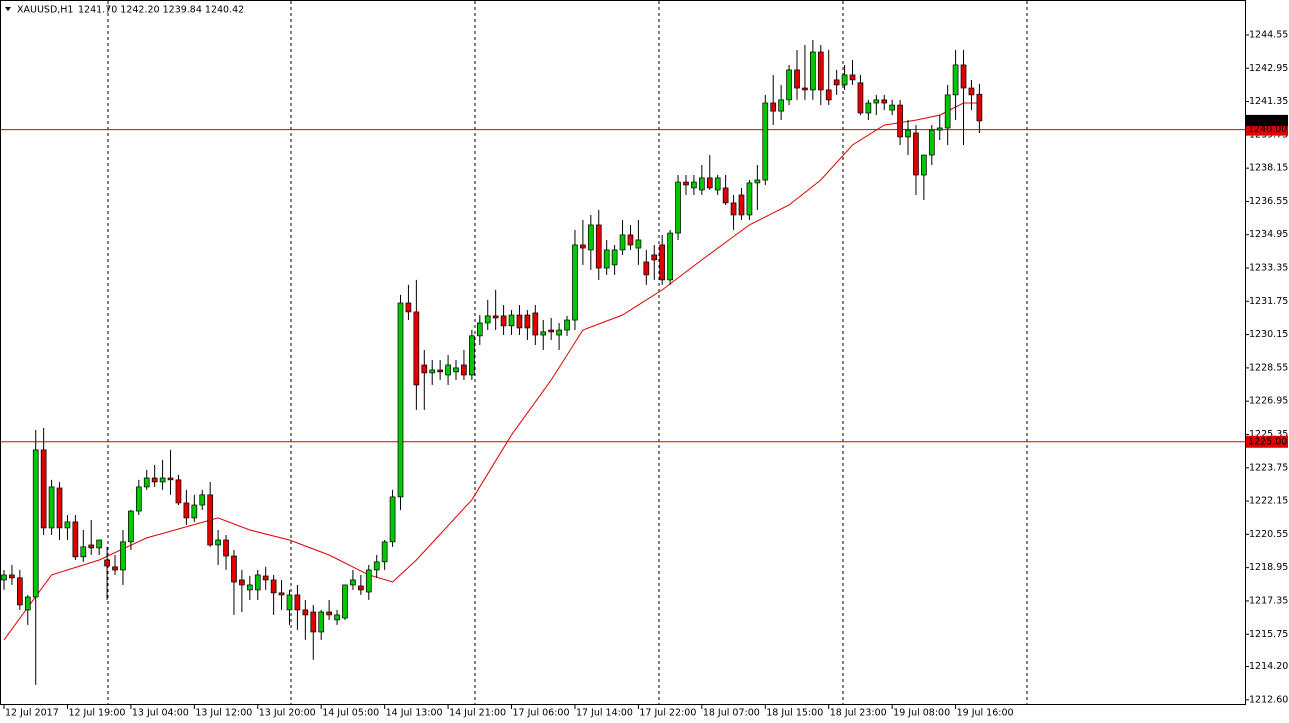 This screenshot has height=723, width=1289. What do you see at coordinates (287, 713) in the screenshot?
I see `x-tick-label: 13 Jul 20:00` at bounding box center [287, 713].